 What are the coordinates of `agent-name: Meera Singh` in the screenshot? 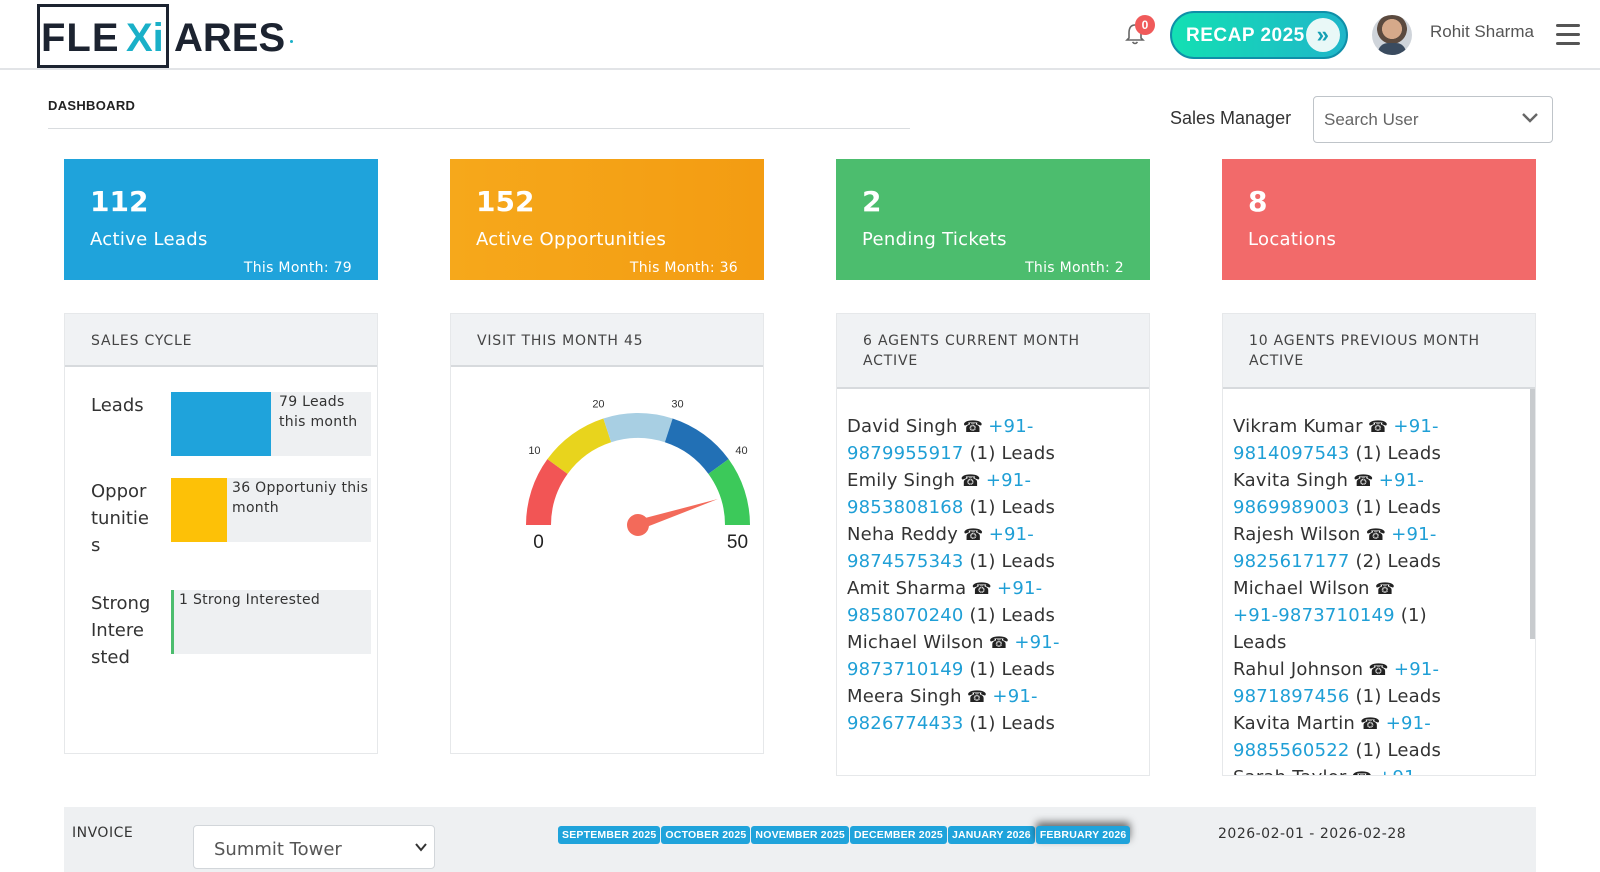 It's located at (904, 696).